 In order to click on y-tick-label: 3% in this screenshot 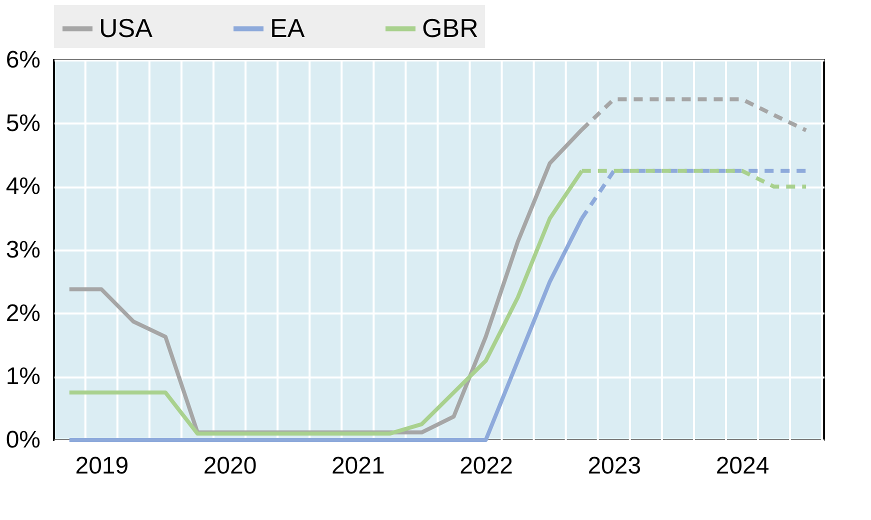, I will do `click(23, 250)`.